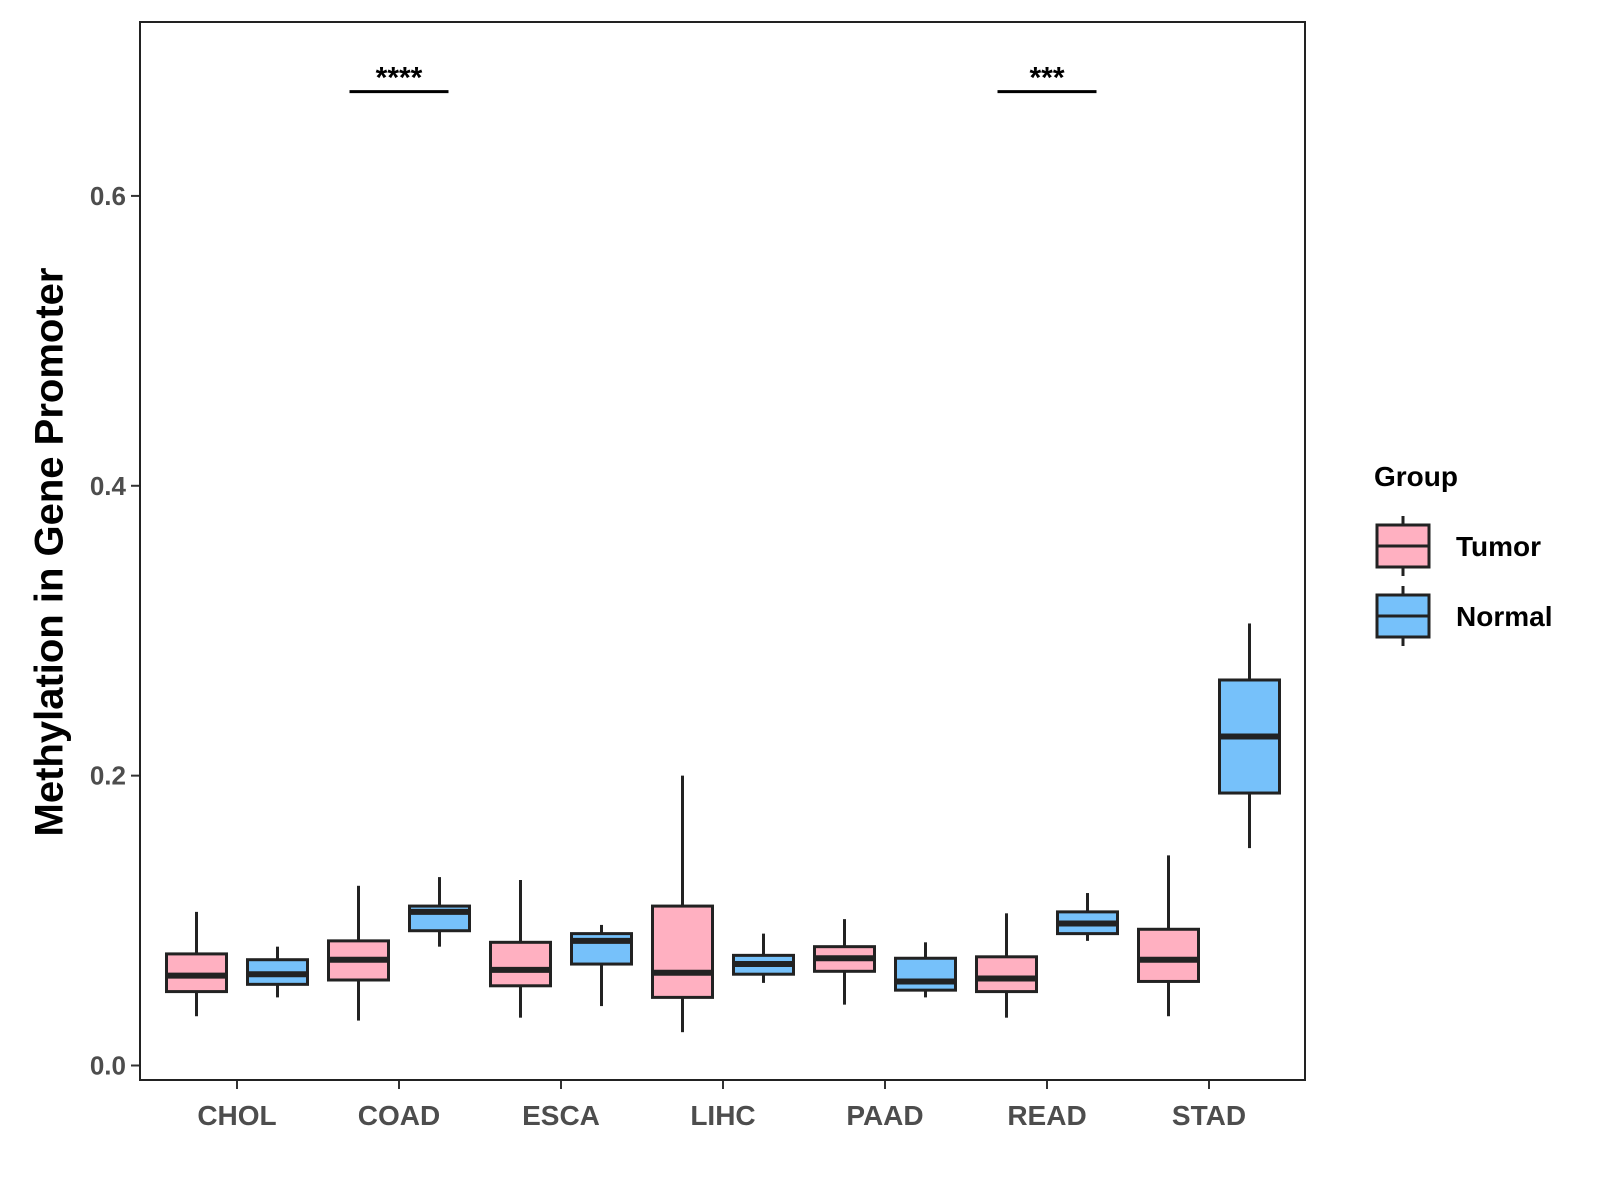  What do you see at coordinates (1498, 546) in the screenshot?
I see `legend-label-tumor: Tumor` at bounding box center [1498, 546].